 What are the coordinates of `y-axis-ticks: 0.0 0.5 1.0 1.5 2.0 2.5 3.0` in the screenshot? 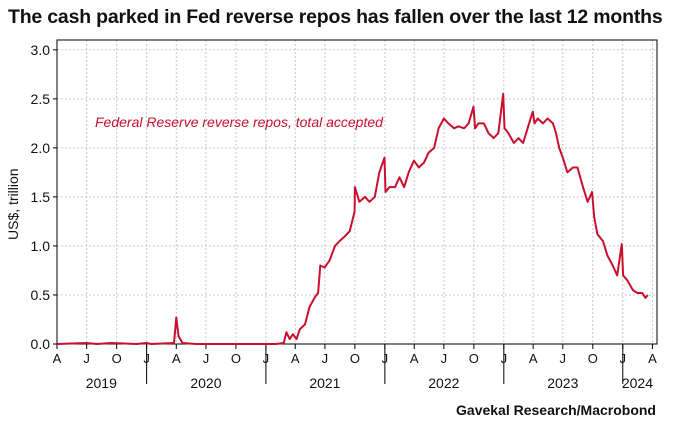 It's located at (44, 197).